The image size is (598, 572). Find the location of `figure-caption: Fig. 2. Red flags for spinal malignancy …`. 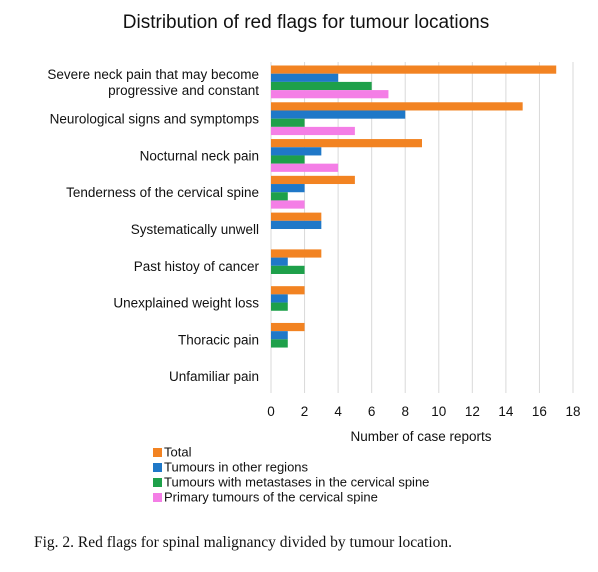

figure-caption: Fig. 2. Red flags for spinal malignancy … is located at coordinates (243, 542).